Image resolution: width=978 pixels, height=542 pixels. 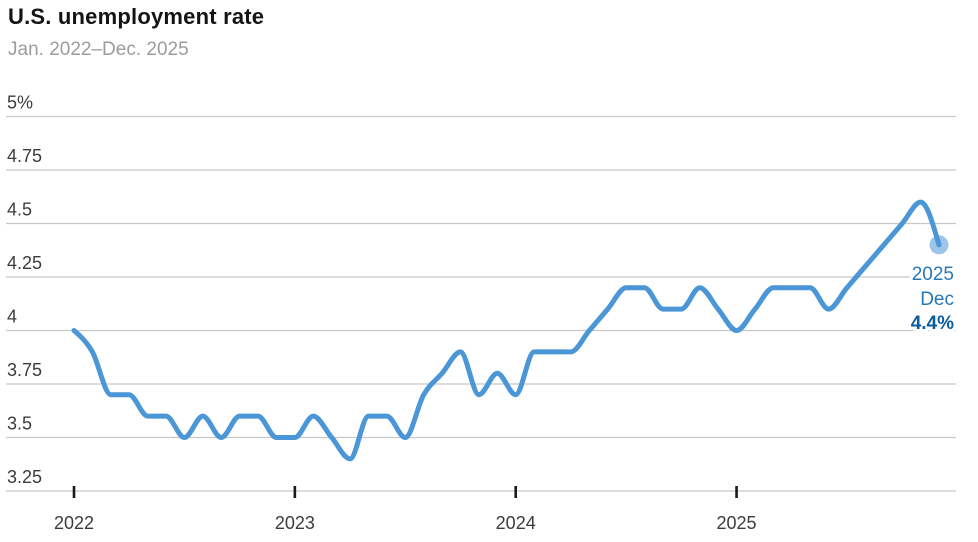 What do you see at coordinates (19, 424) in the screenshot?
I see `y-axis-tick-label: 3.5` at bounding box center [19, 424].